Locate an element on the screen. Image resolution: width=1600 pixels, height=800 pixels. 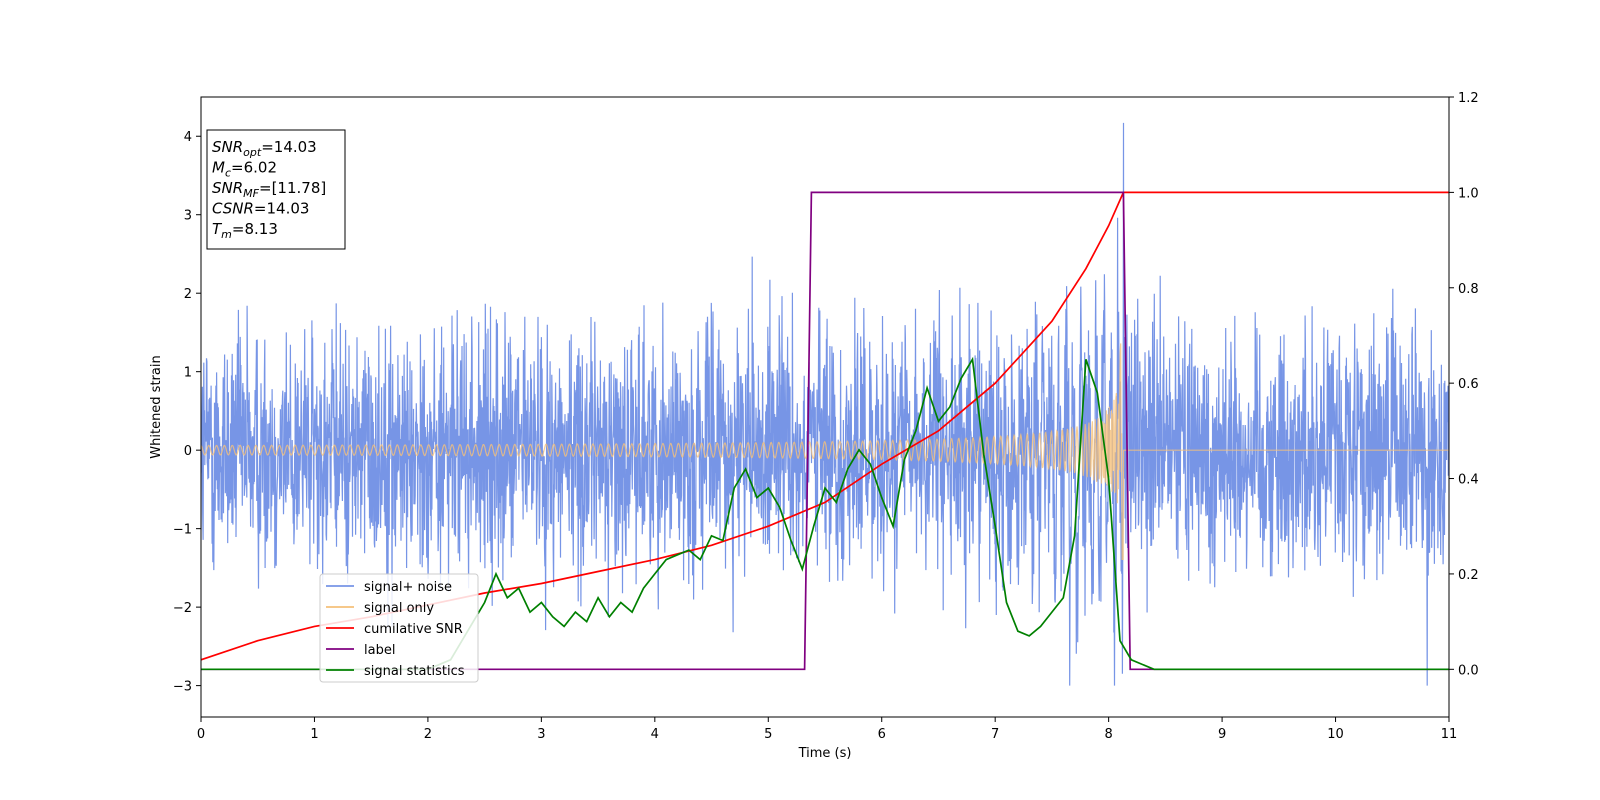
legend-entry: cumilative SNR is located at coordinates (413, 629).